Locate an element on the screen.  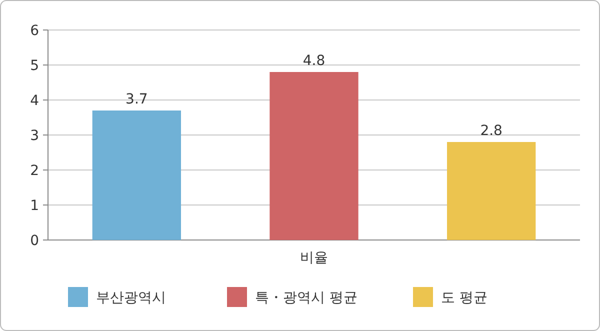
y-tick-label: 4 is located at coordinates (35, 101).